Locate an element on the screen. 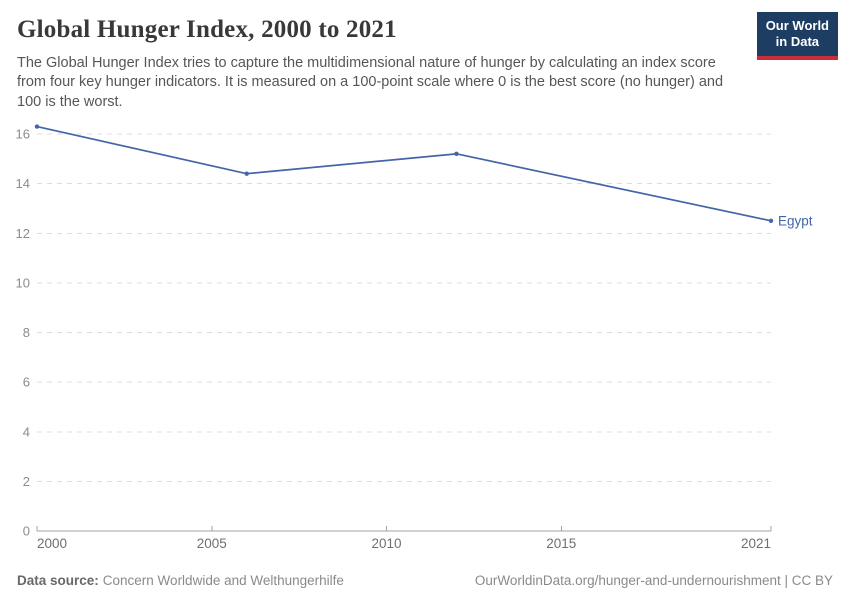  y-tick-label: 2 is located at coordinates (26, 481).